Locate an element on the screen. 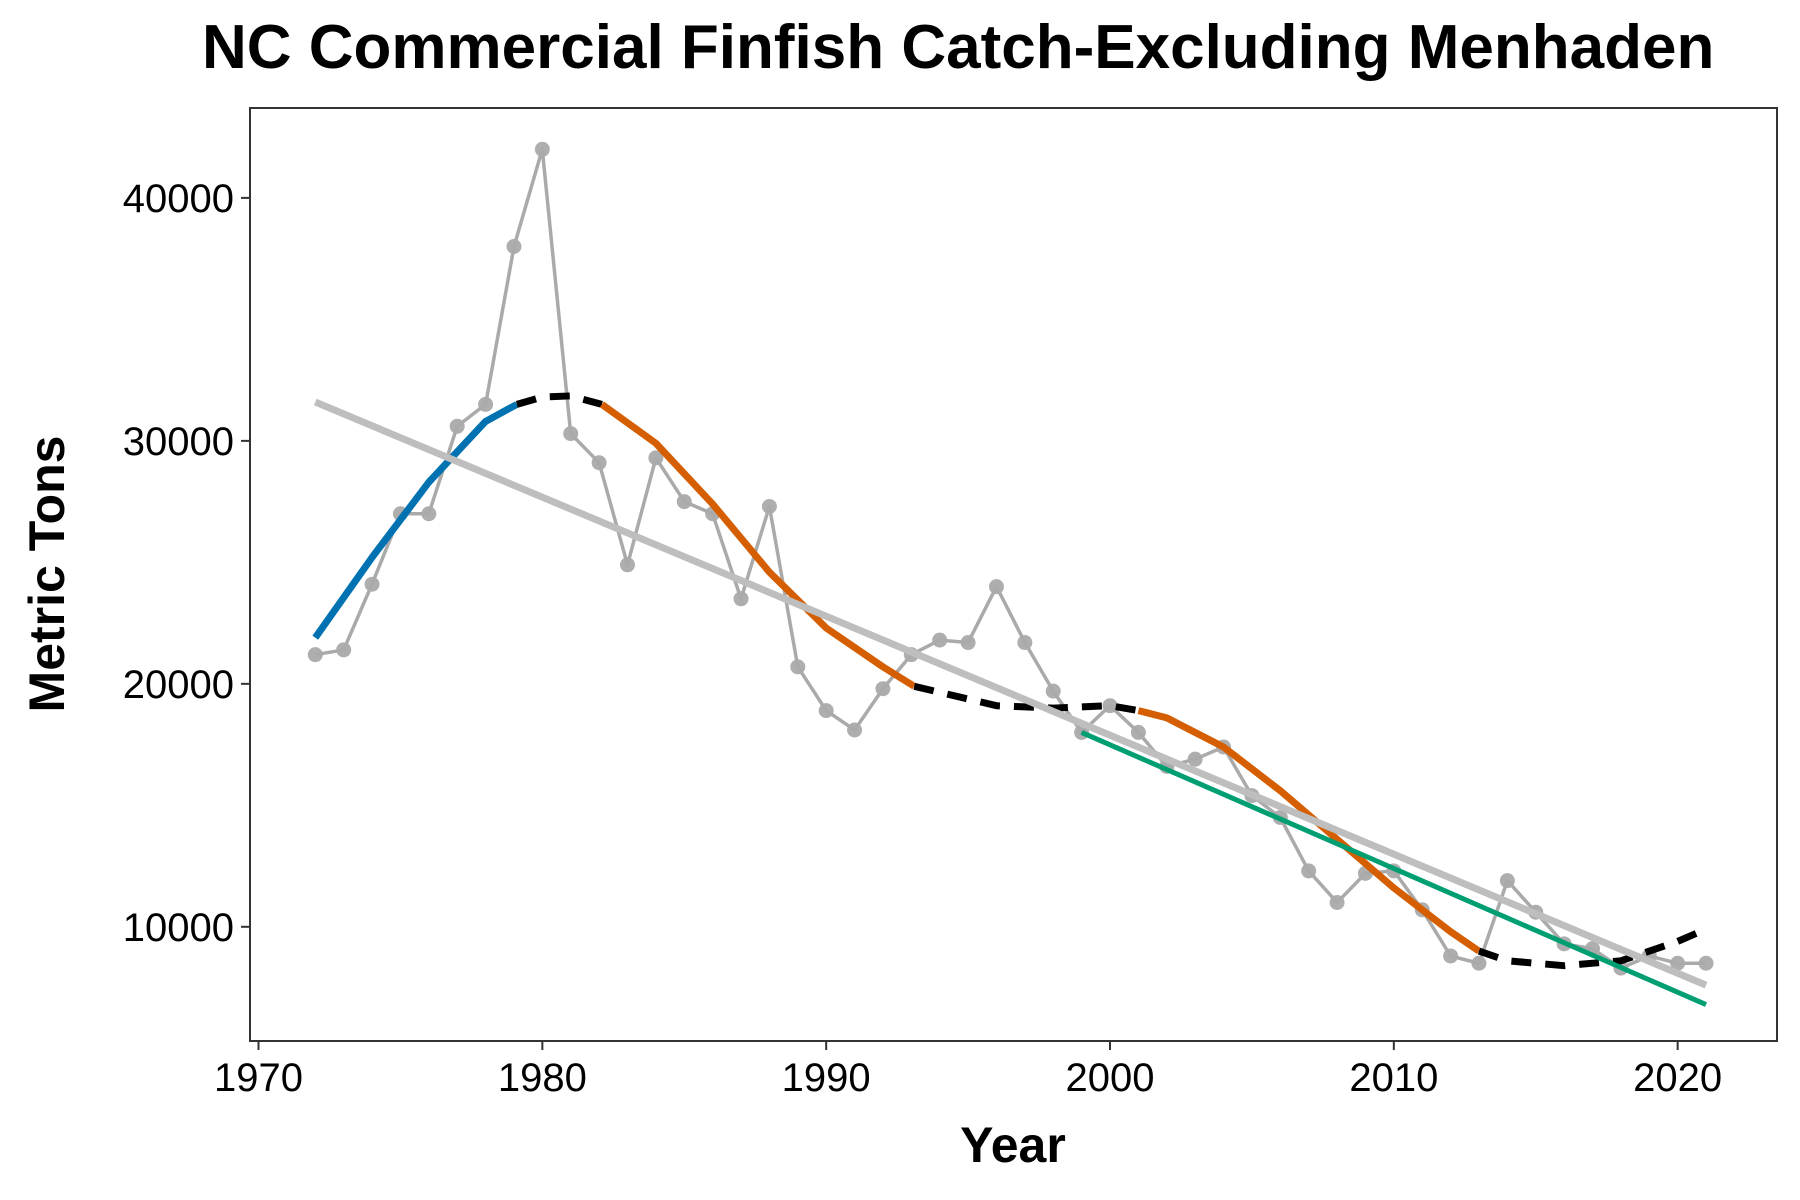 The height and width of the screenshot is (1200, 1800). y-tick-label: 20000 is located at coordinates (178, 685).